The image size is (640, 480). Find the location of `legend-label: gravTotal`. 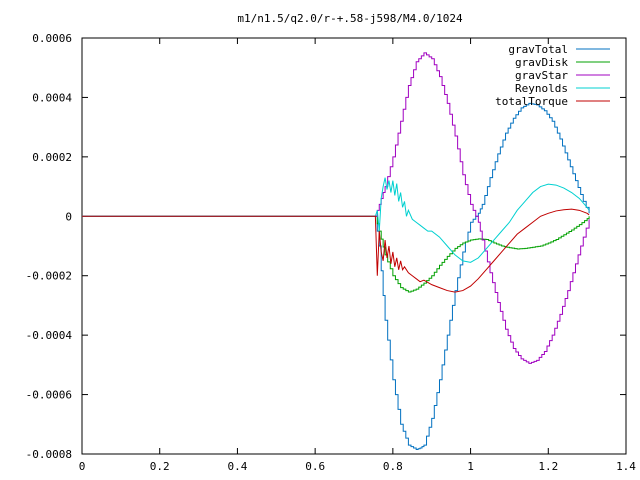

legend-label: gravTotal is located at coordinates (538, 49).